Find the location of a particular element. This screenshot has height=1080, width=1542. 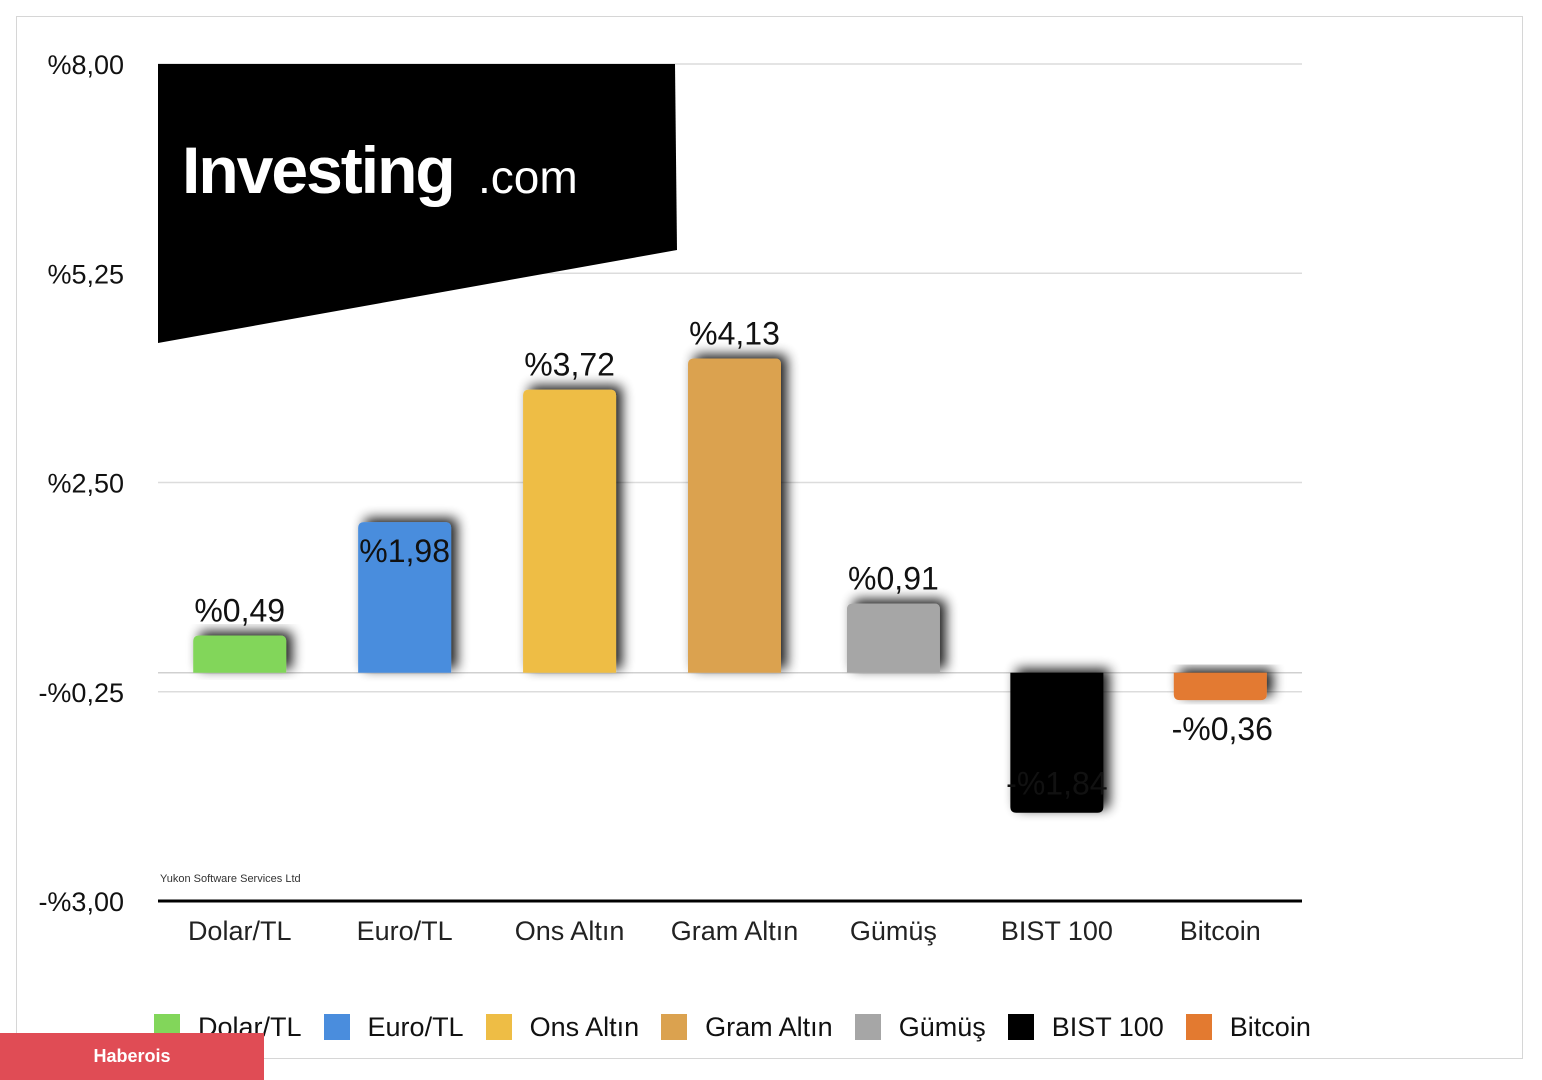

x-tick-label: BIST 100 is located at coordinates (1057, 931).